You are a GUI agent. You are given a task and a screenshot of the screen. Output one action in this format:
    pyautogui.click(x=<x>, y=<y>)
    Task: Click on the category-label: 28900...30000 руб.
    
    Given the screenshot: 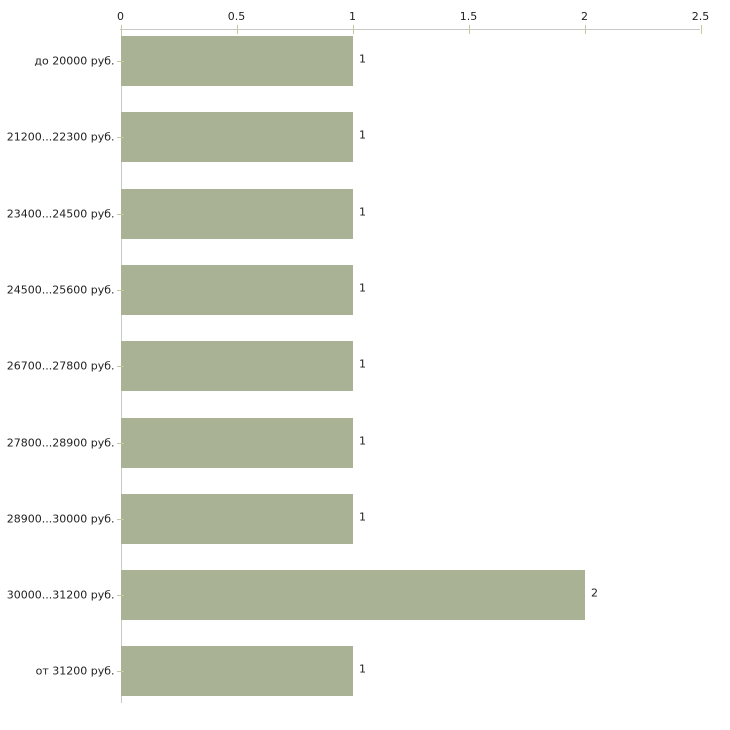 What is the action you would take?
    pyautogui.click(x=60, y=519)
    